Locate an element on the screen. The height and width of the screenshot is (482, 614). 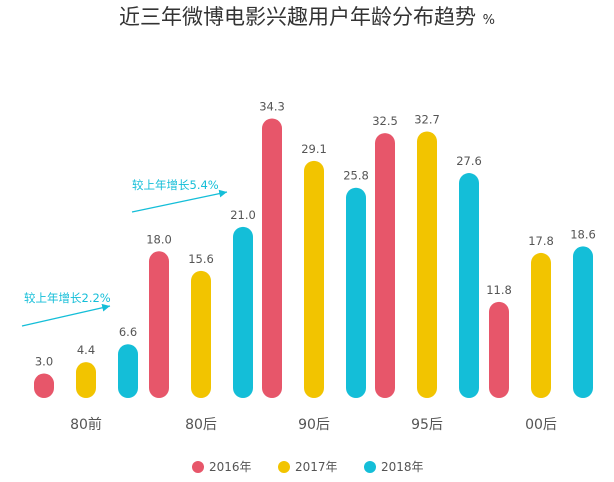
category-label: 90后 is located at coordinates (314, 425).